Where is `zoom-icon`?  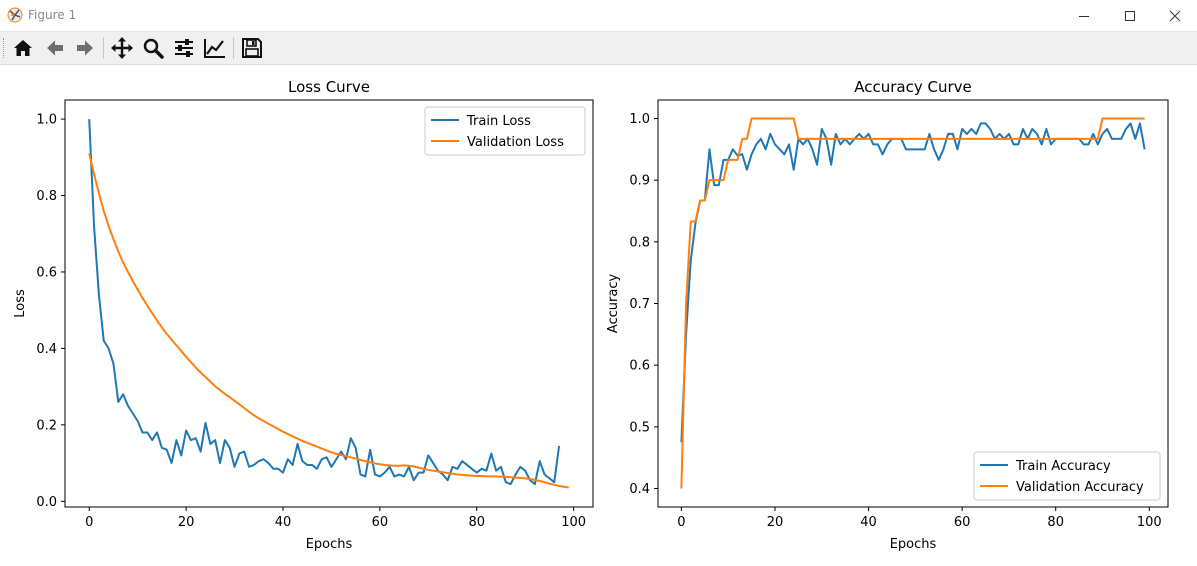 zoom-icon is located at coordinates (153, 48).